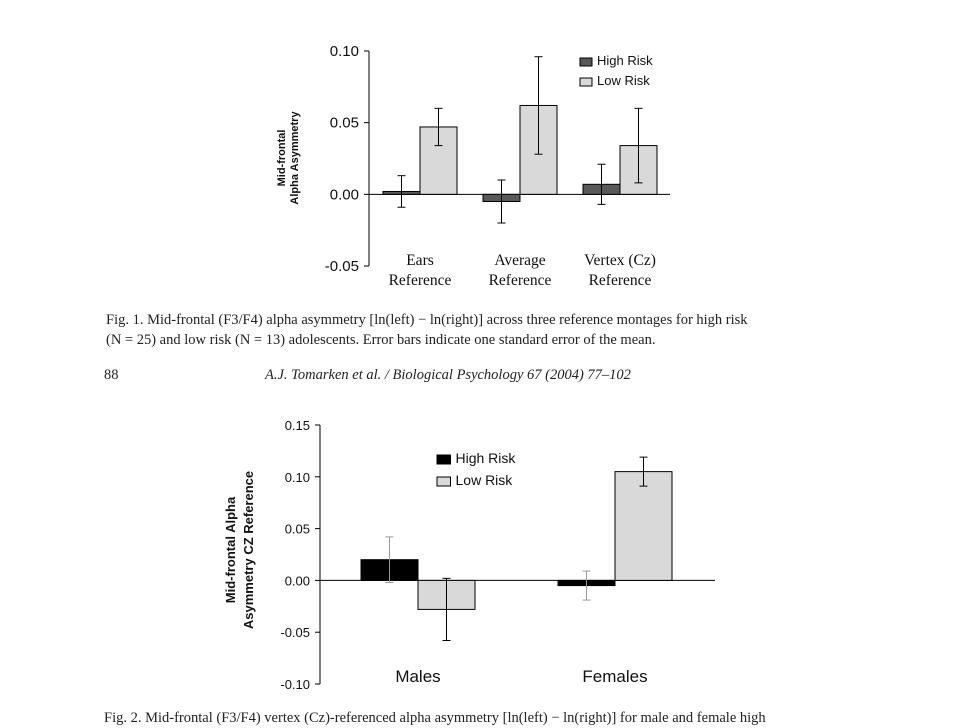 The width and height of the screenshot is (960, 728). I want to click on y-tick-label: 0.15, so click(297, 425).